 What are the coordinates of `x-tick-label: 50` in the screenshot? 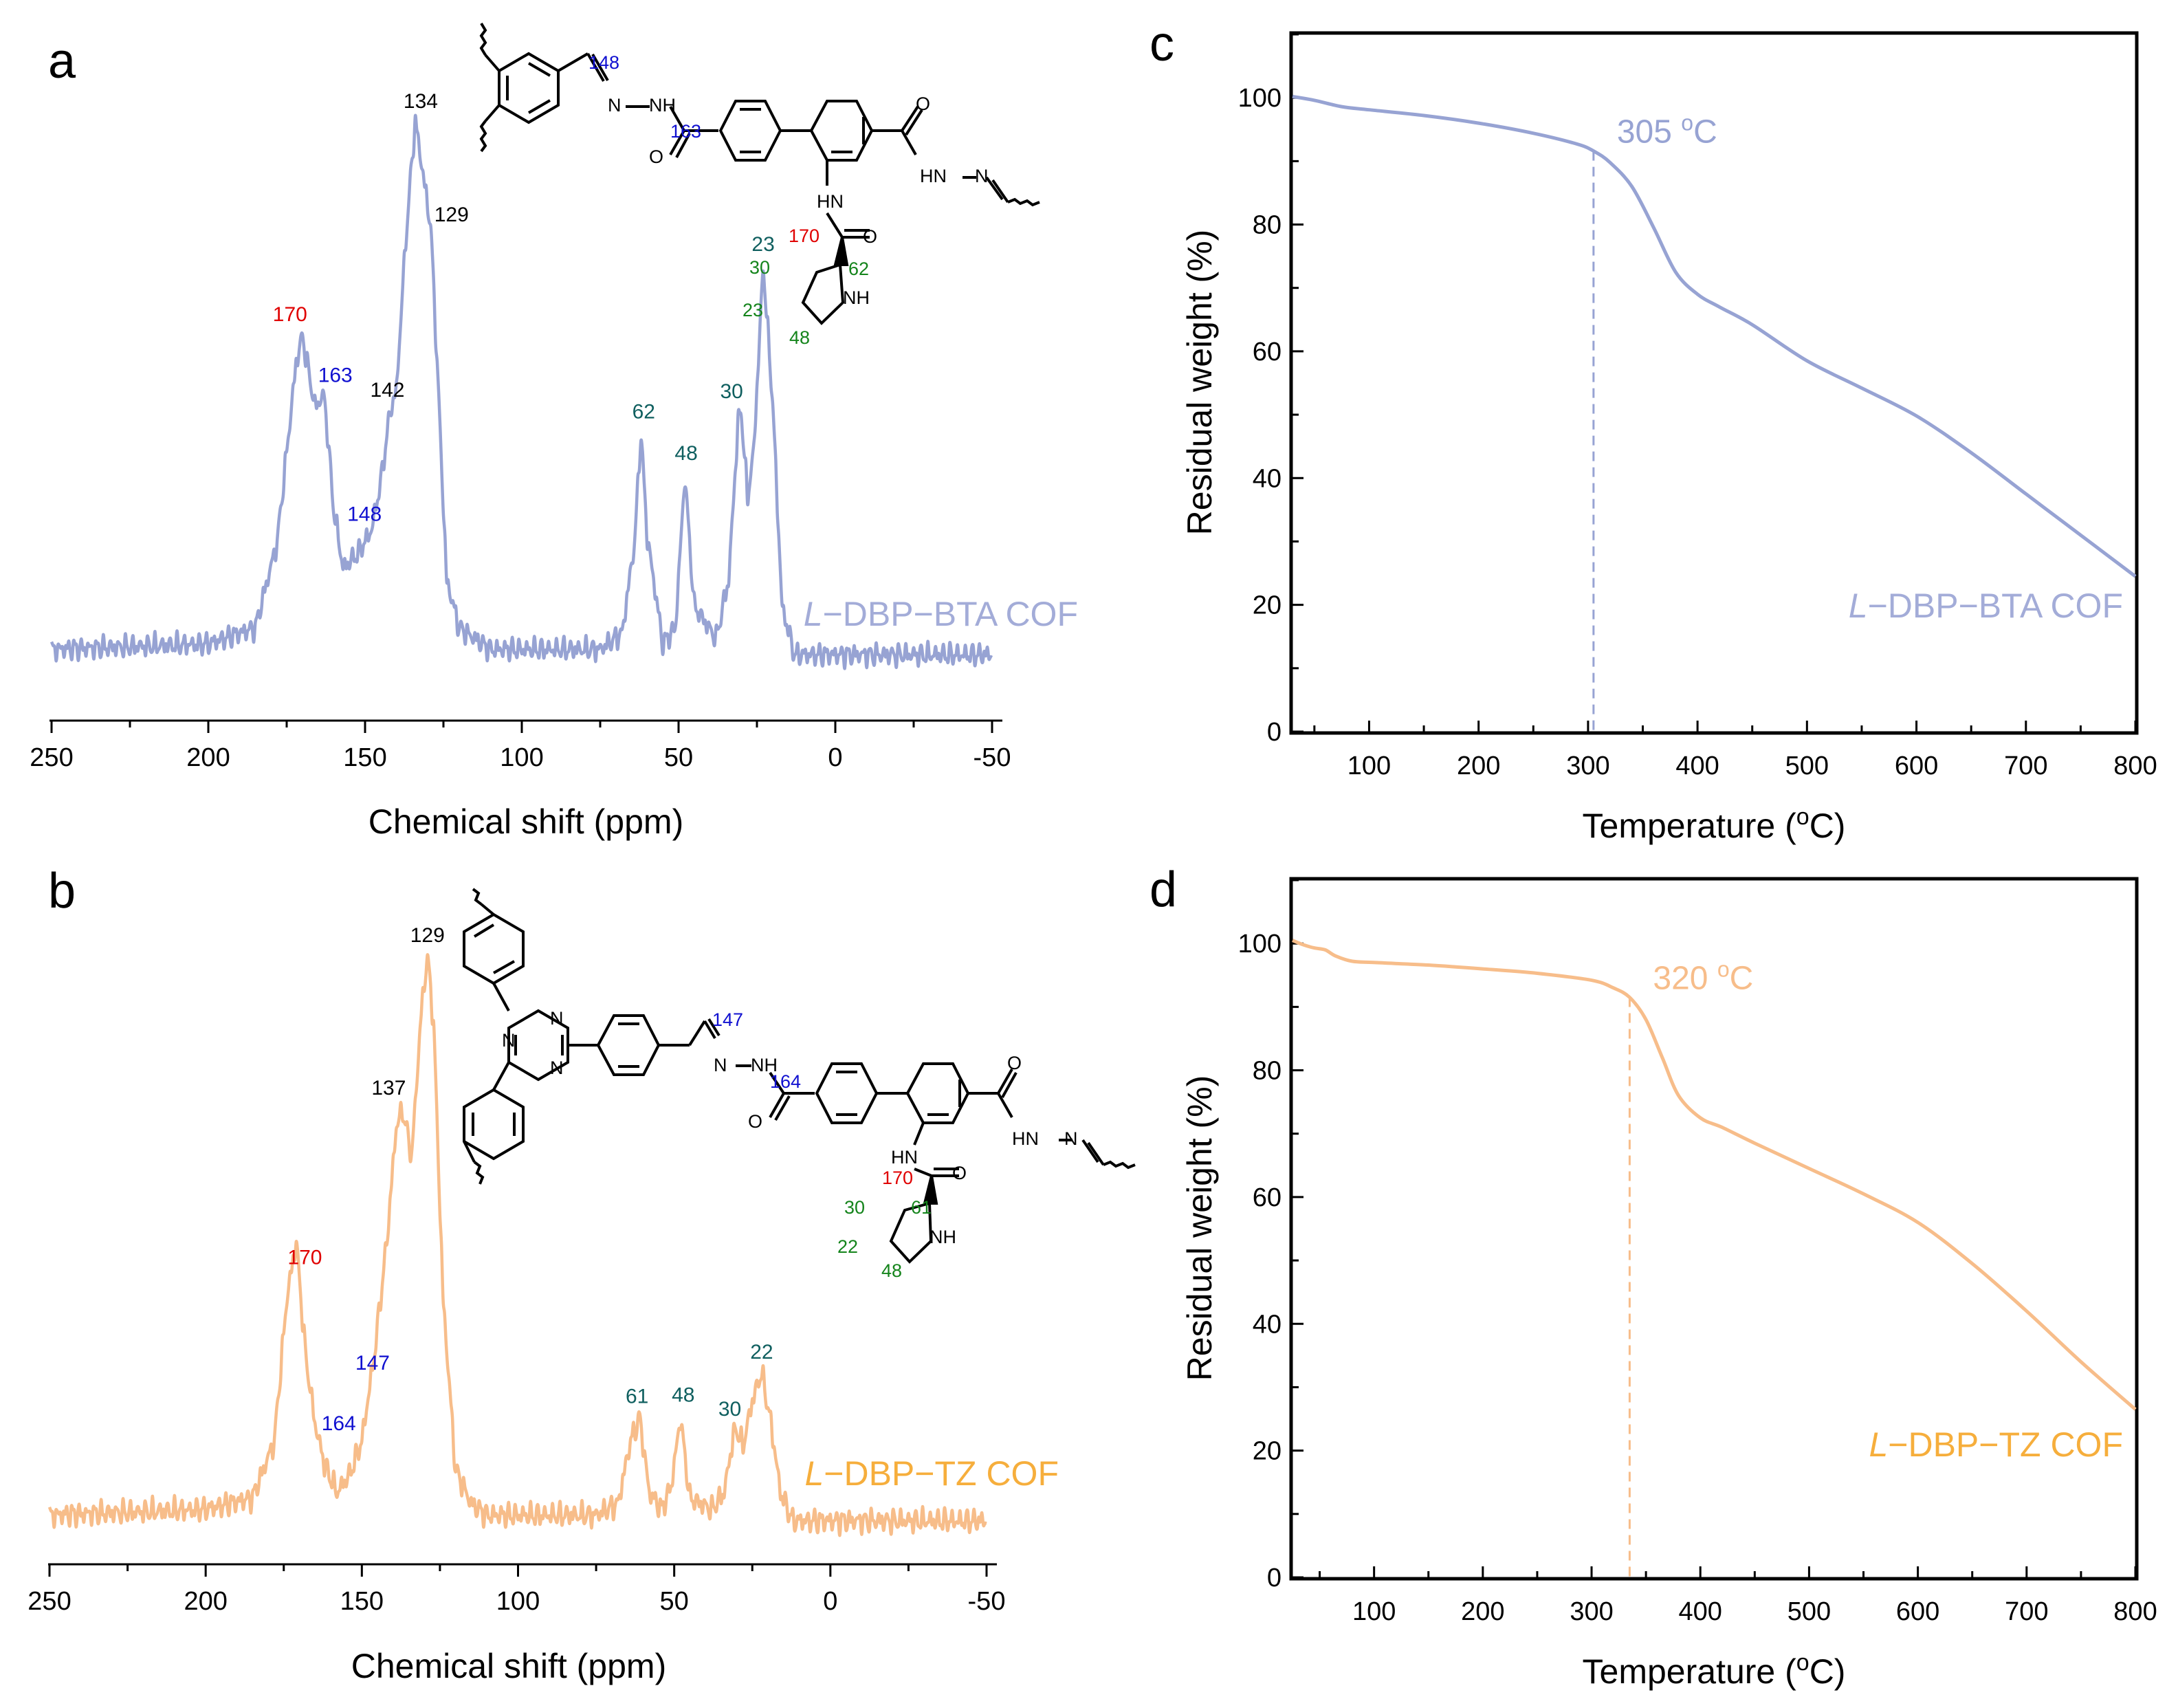 It's located at (678, 757).